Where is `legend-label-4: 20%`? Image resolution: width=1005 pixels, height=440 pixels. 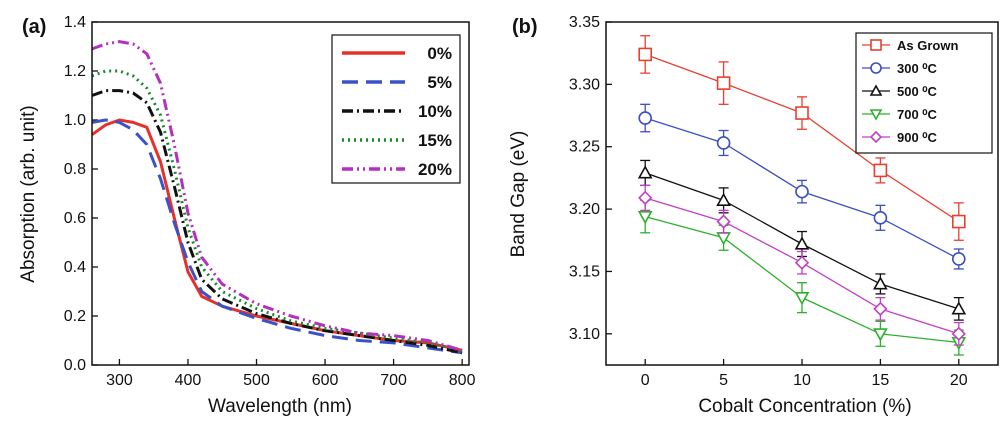
legend-label-4: 20% is located at coordinates (435, 169).